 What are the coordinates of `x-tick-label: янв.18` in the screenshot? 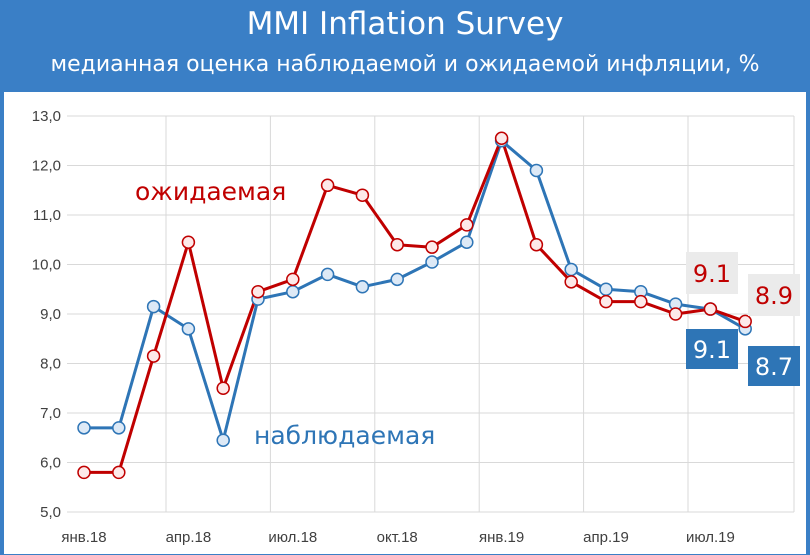 It's located at (83, 537).